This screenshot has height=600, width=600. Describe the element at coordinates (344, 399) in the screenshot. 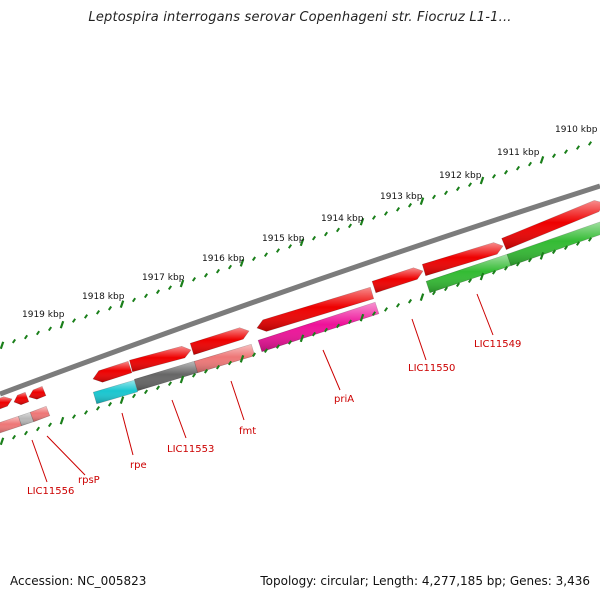

I see `gene-label: priA` at that location.